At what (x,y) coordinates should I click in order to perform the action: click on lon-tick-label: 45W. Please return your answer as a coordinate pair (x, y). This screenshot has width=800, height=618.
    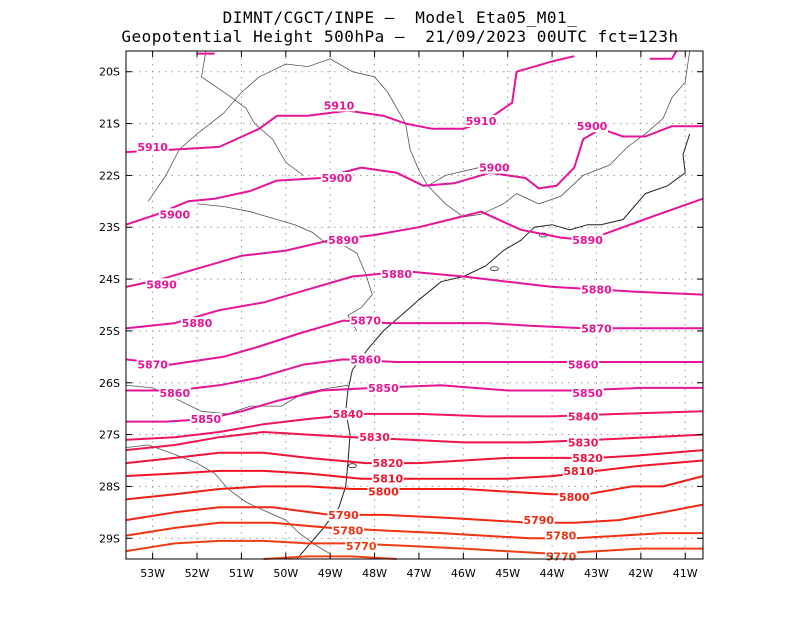
    Looking at the image, I should click on (507, 573).